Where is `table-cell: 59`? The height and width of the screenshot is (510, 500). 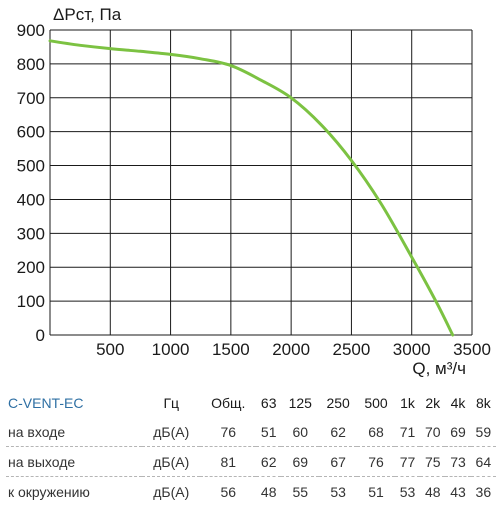
table-cell: 59 is located at coordinates (483, 431).